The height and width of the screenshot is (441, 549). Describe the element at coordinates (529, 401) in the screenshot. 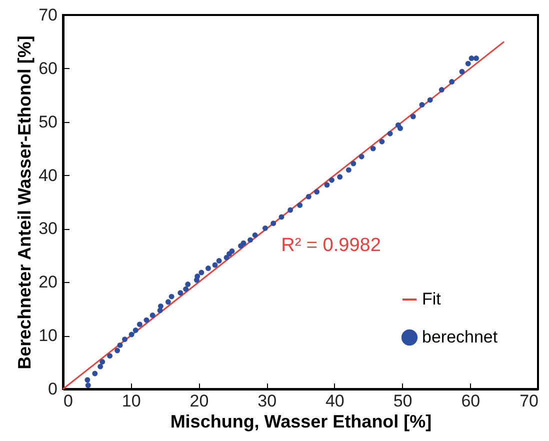

I see `x-tick-label: 70` at that location.